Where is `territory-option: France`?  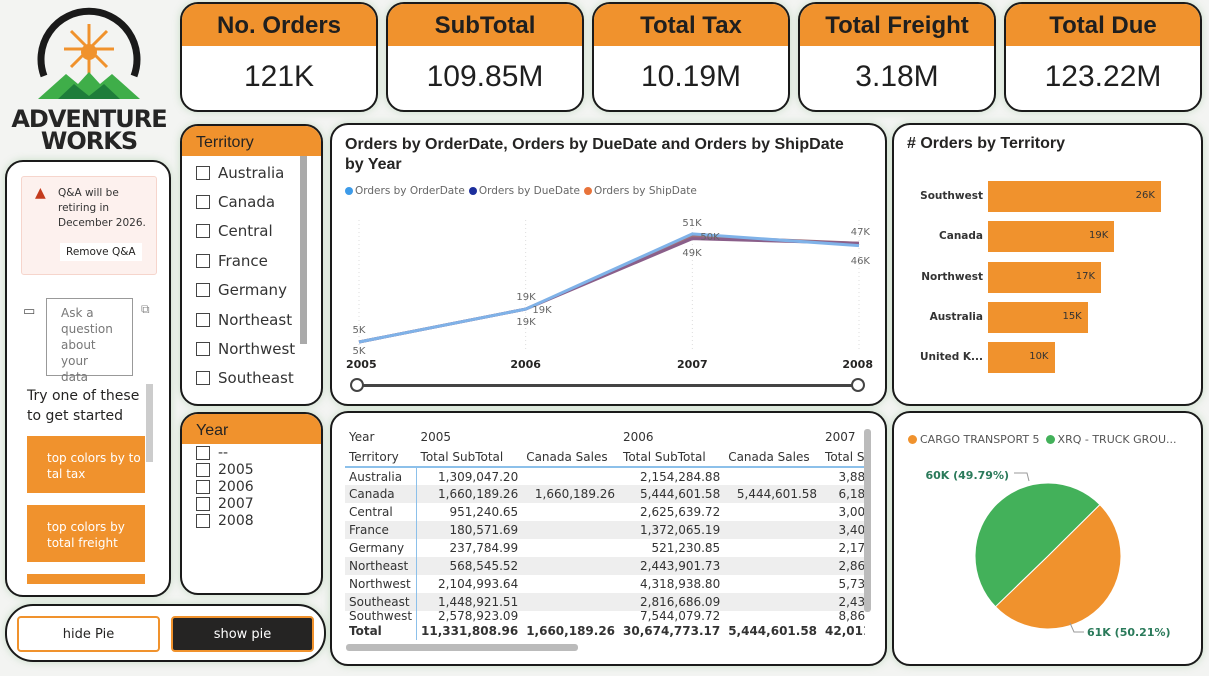
territory-option: France is located at coordinates (251, 260).